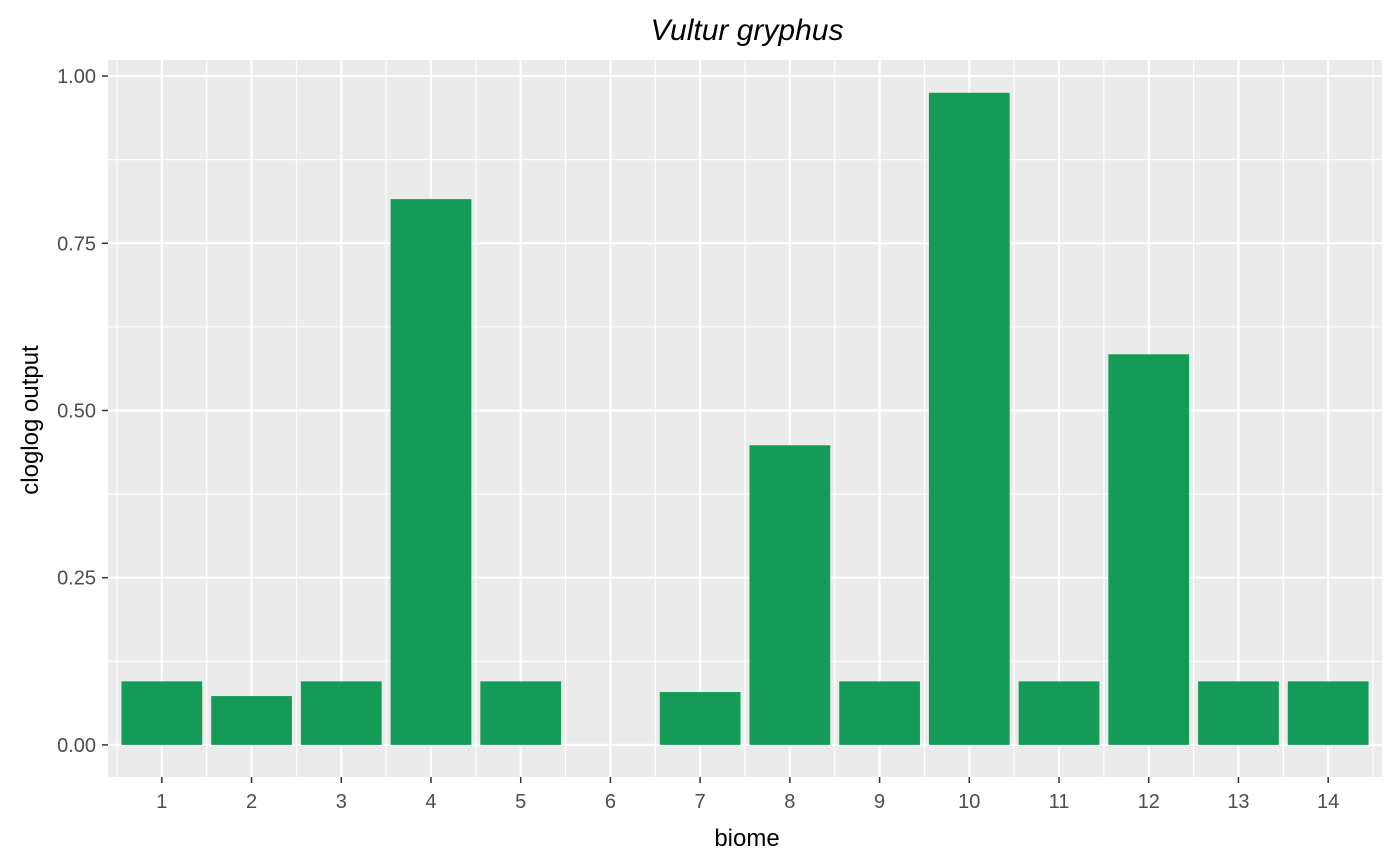 This screenshot has height=865, width=1400. I want to click on y-tick-label: 0.75, so click(76, 244).